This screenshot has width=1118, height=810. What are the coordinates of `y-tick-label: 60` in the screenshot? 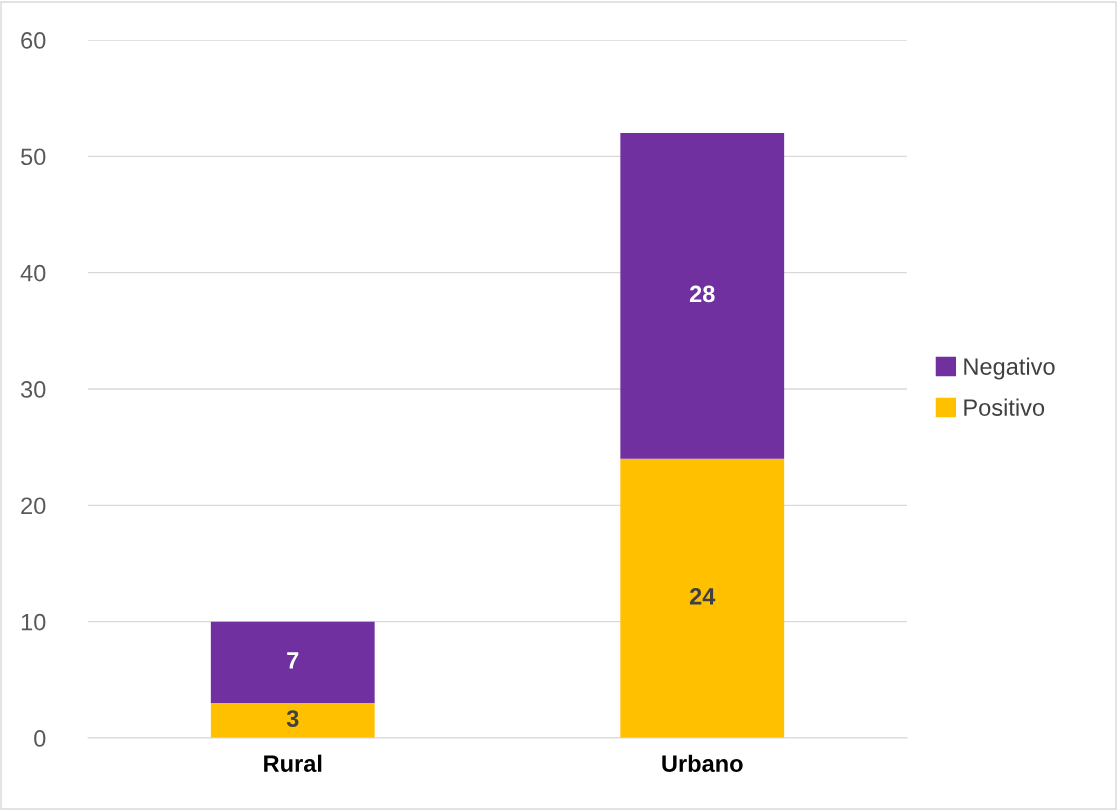 It's located at (33, 40).